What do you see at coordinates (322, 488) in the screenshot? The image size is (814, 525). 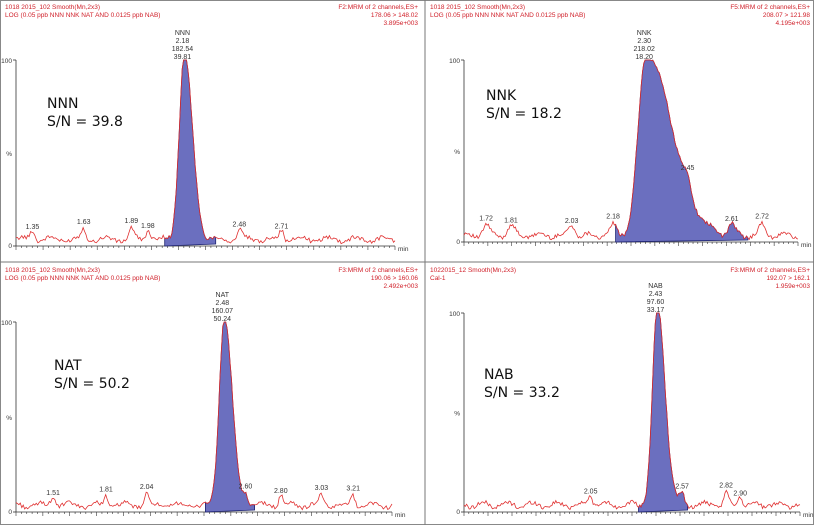 I see `peak-rt-label: 3.03` at bounding box center [322, 488].